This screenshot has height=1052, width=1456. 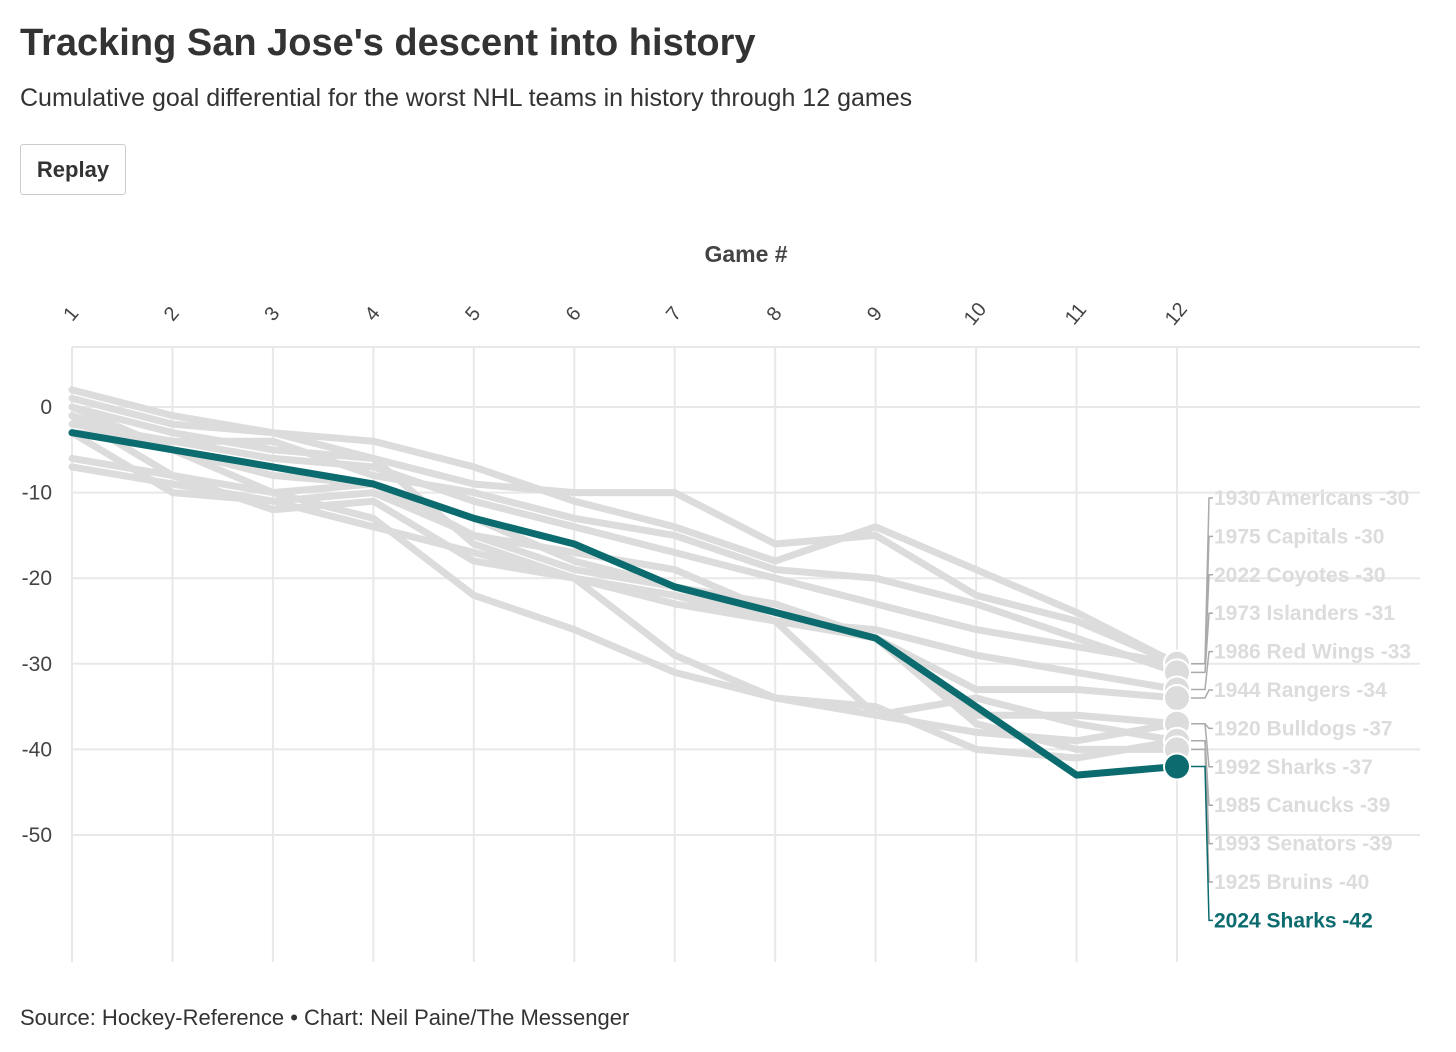 What do you see at coordinates (745, 254) in the screenshot?
I see `x-axis-label: Game #` at bounding box center [745, 254].